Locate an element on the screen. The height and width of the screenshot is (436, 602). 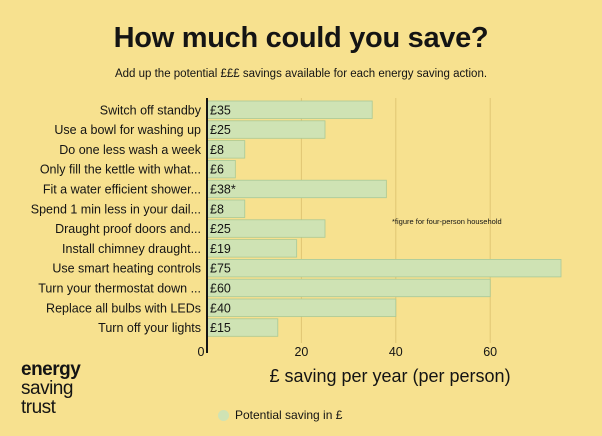
x-tick-label-60: 60 is located at coordinates (490, 352).